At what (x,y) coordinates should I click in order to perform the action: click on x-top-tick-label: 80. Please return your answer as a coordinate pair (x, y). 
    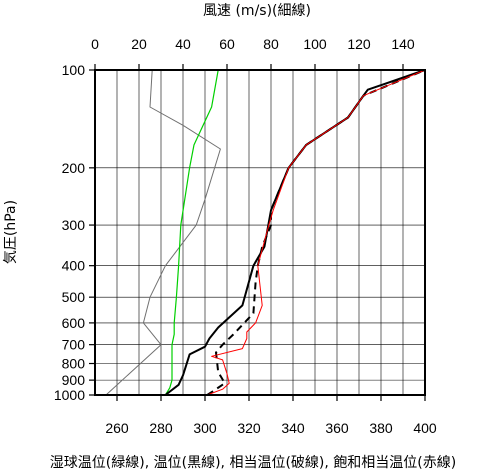
    Looking at the image, I should click on (271, 44).